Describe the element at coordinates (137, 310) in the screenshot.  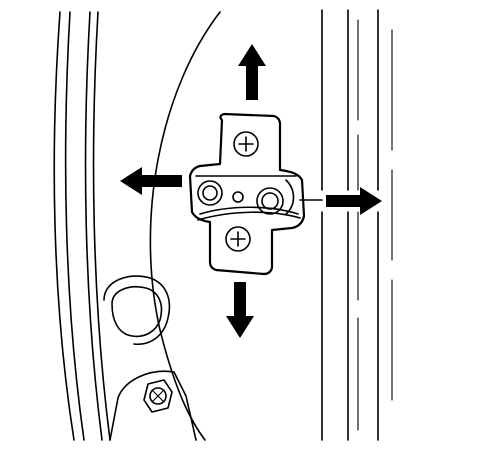
I see `pillar-access-hole` at that location.